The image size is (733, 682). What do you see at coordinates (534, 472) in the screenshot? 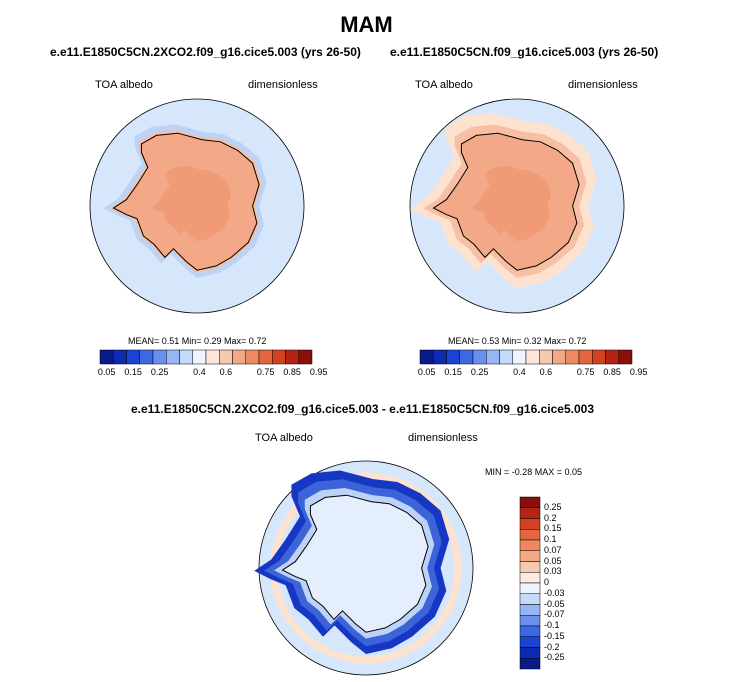
I see `panel3-stats: MIN = -0.28 MAX = 0.05` at bounding box center [534, 472].